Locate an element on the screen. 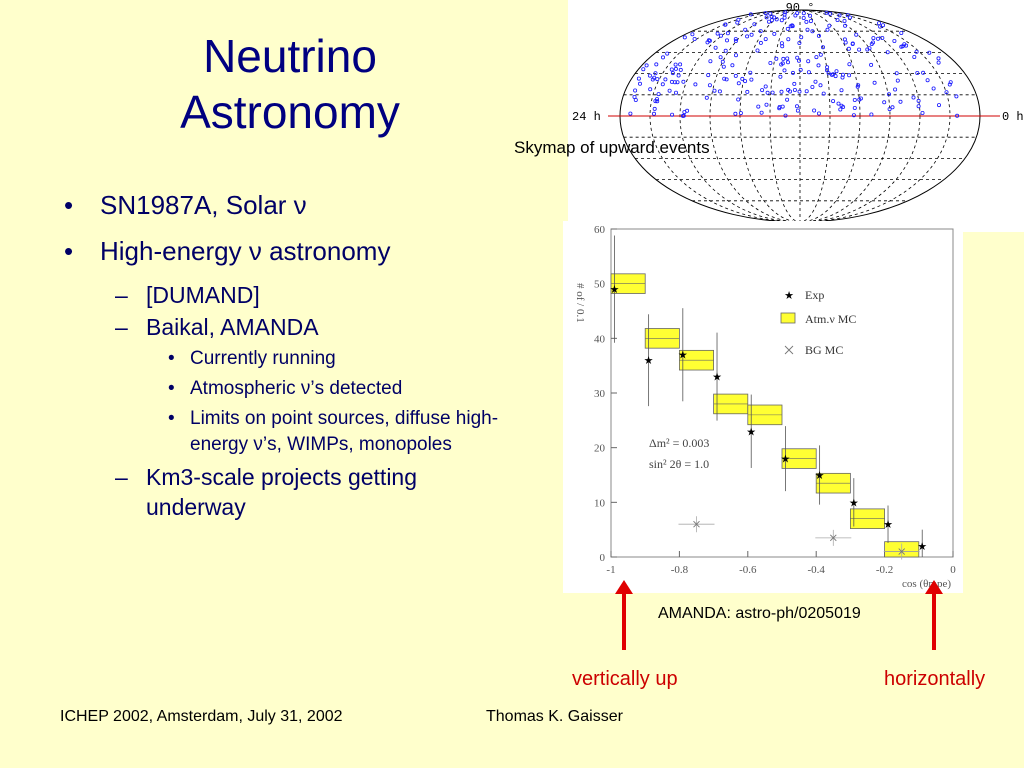 The image size is (1024, 768). x-tick-label: -0.8 is located at coordinates (680, 570).